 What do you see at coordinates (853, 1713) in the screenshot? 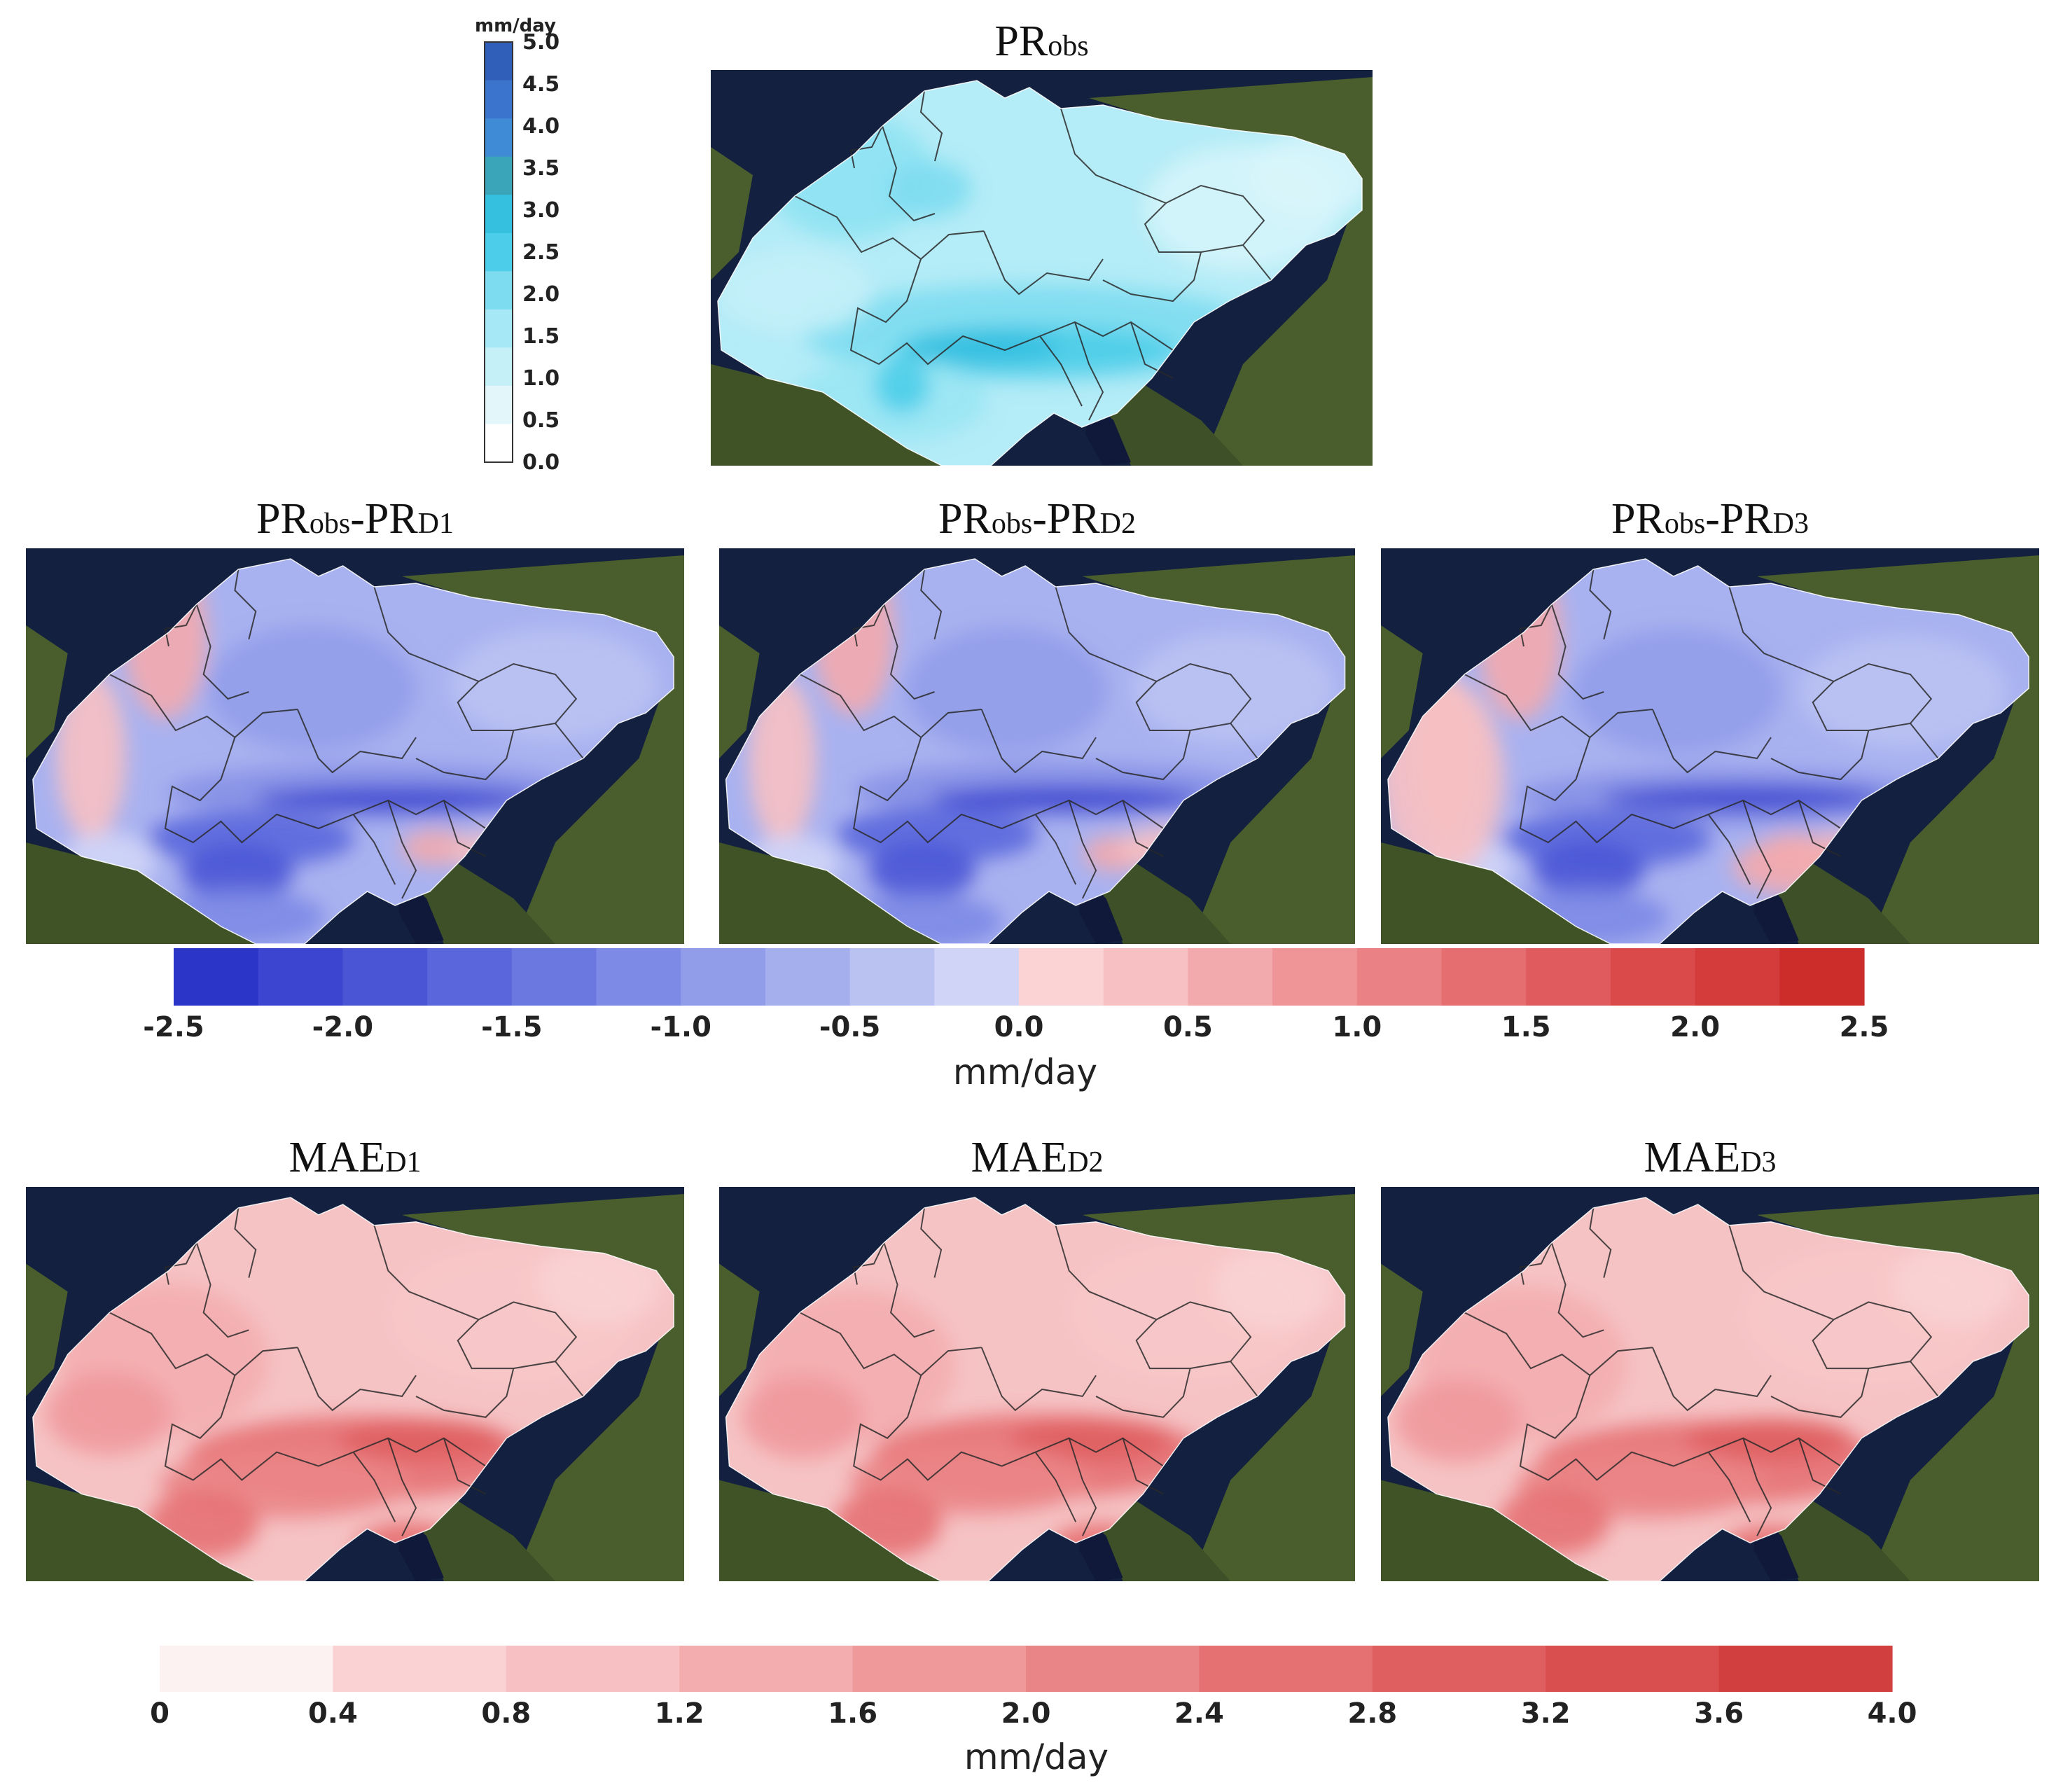
I see `mae-colorbar-tick: 1.6` at bounding box center [853, 1713].